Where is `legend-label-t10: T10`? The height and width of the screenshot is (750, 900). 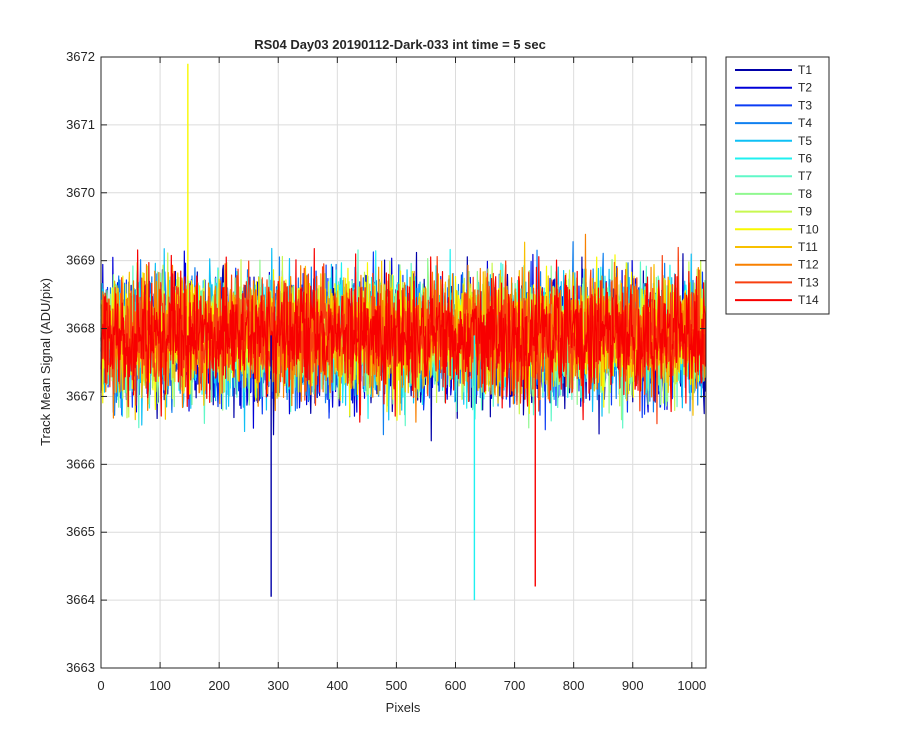
legend-label-t10: T10 is located at coordinates (808, 229).